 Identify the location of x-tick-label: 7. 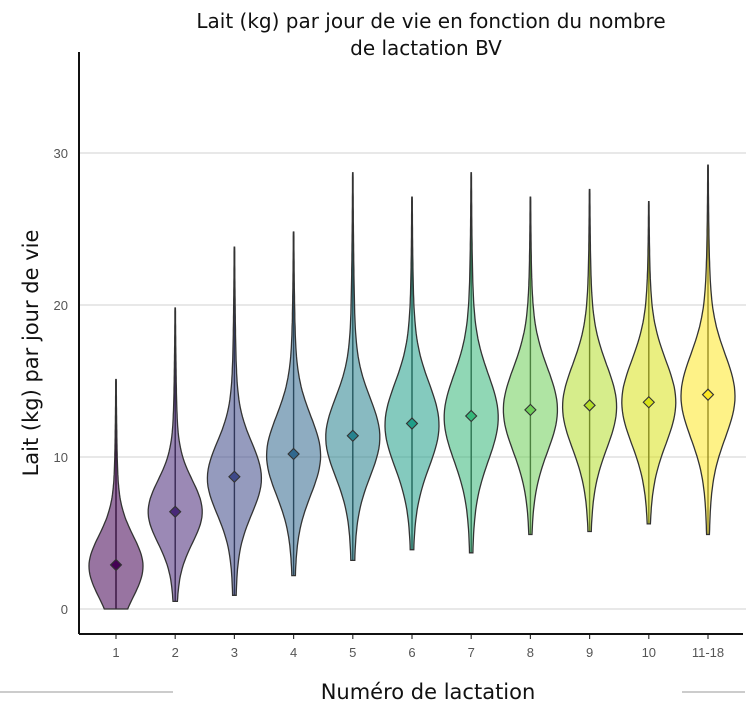
(471, 652).